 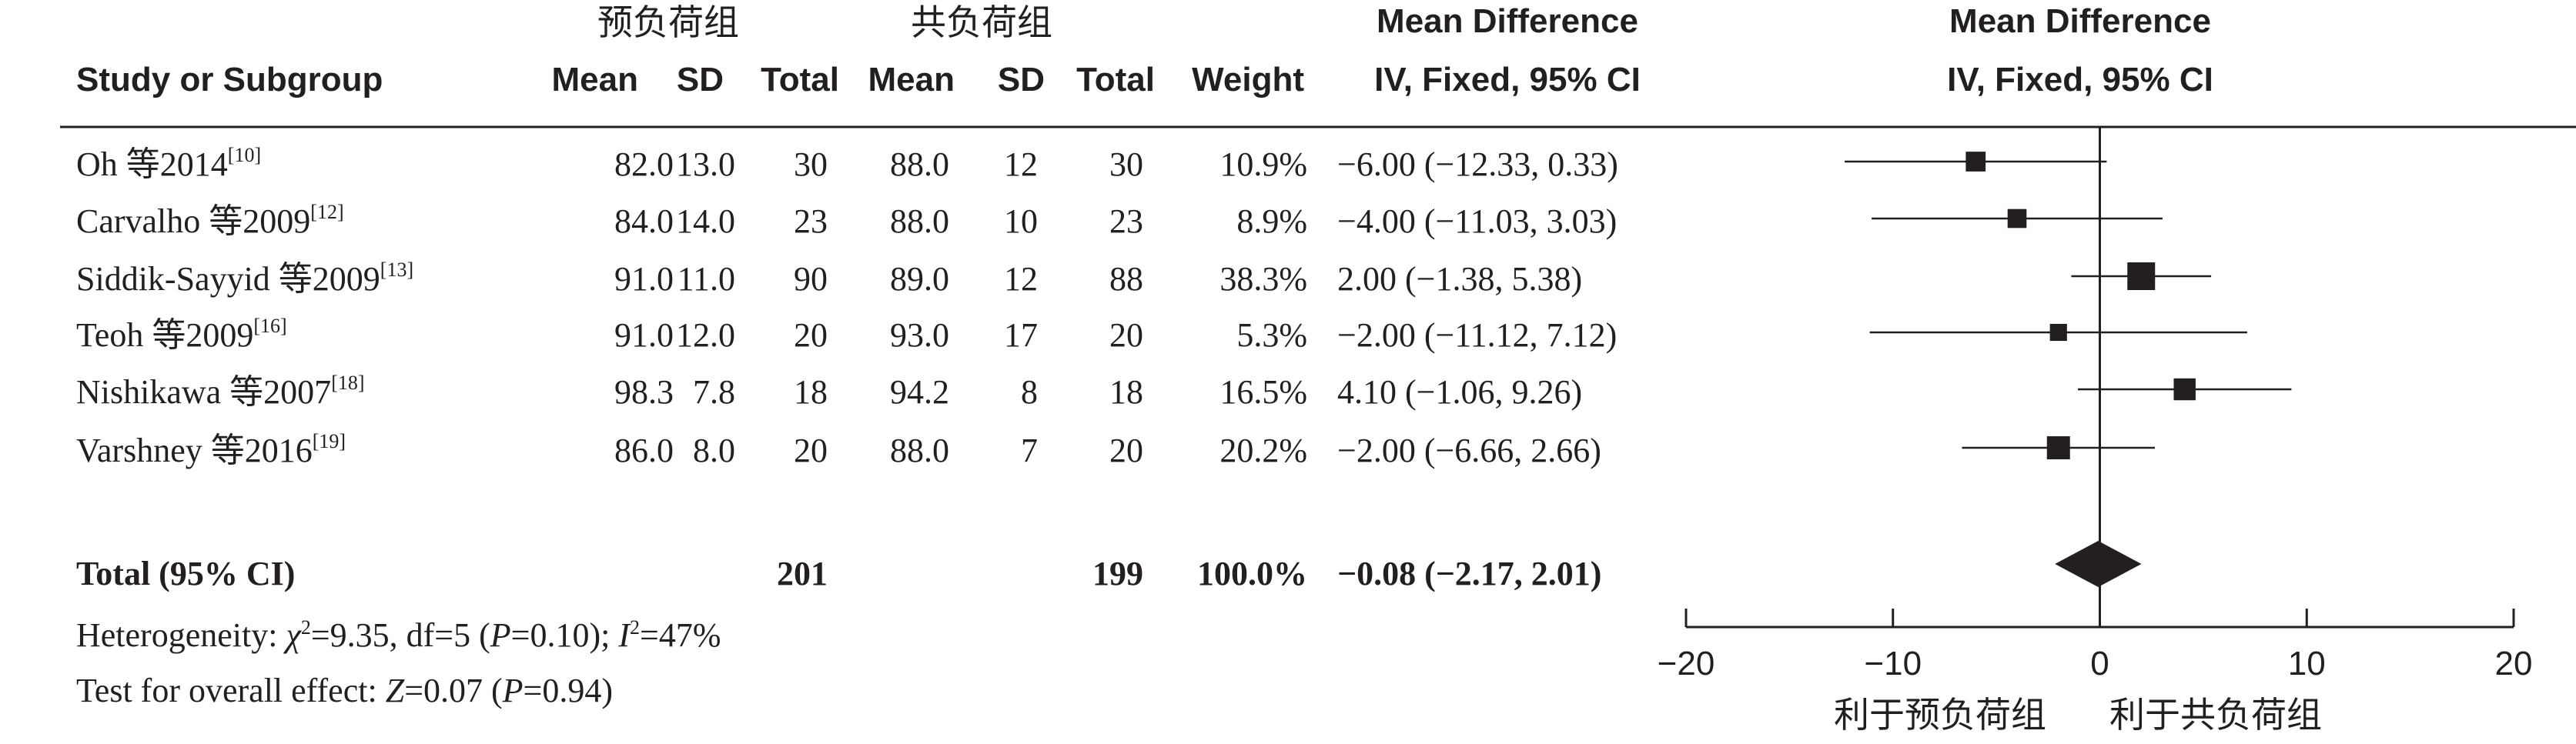 What do you see at coordinates (706, 335) in the screenshot?
I see `cell-sd1: 12.0` at bounding box center [706, 335].